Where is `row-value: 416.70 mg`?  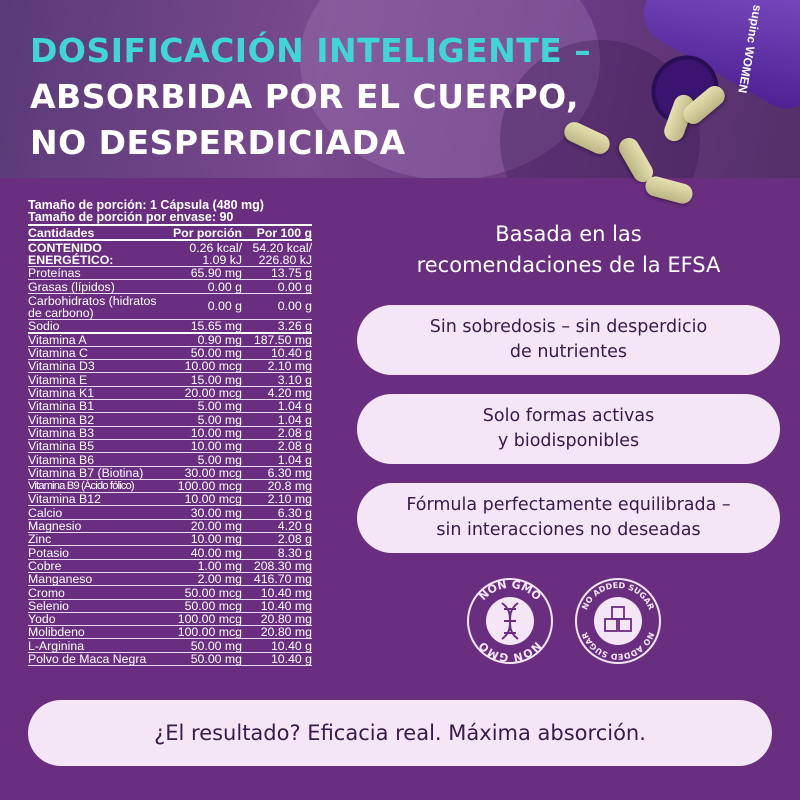 row-value: 416.70 mg is located at coordinates (282, 579).